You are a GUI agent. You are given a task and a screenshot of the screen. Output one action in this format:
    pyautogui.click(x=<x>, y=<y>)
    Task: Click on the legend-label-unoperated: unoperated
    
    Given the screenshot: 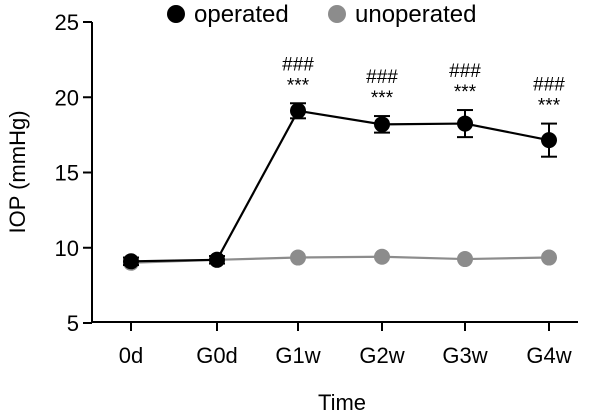 What is the action you would take?
    pyautogui.click(x=415, y=14)
    